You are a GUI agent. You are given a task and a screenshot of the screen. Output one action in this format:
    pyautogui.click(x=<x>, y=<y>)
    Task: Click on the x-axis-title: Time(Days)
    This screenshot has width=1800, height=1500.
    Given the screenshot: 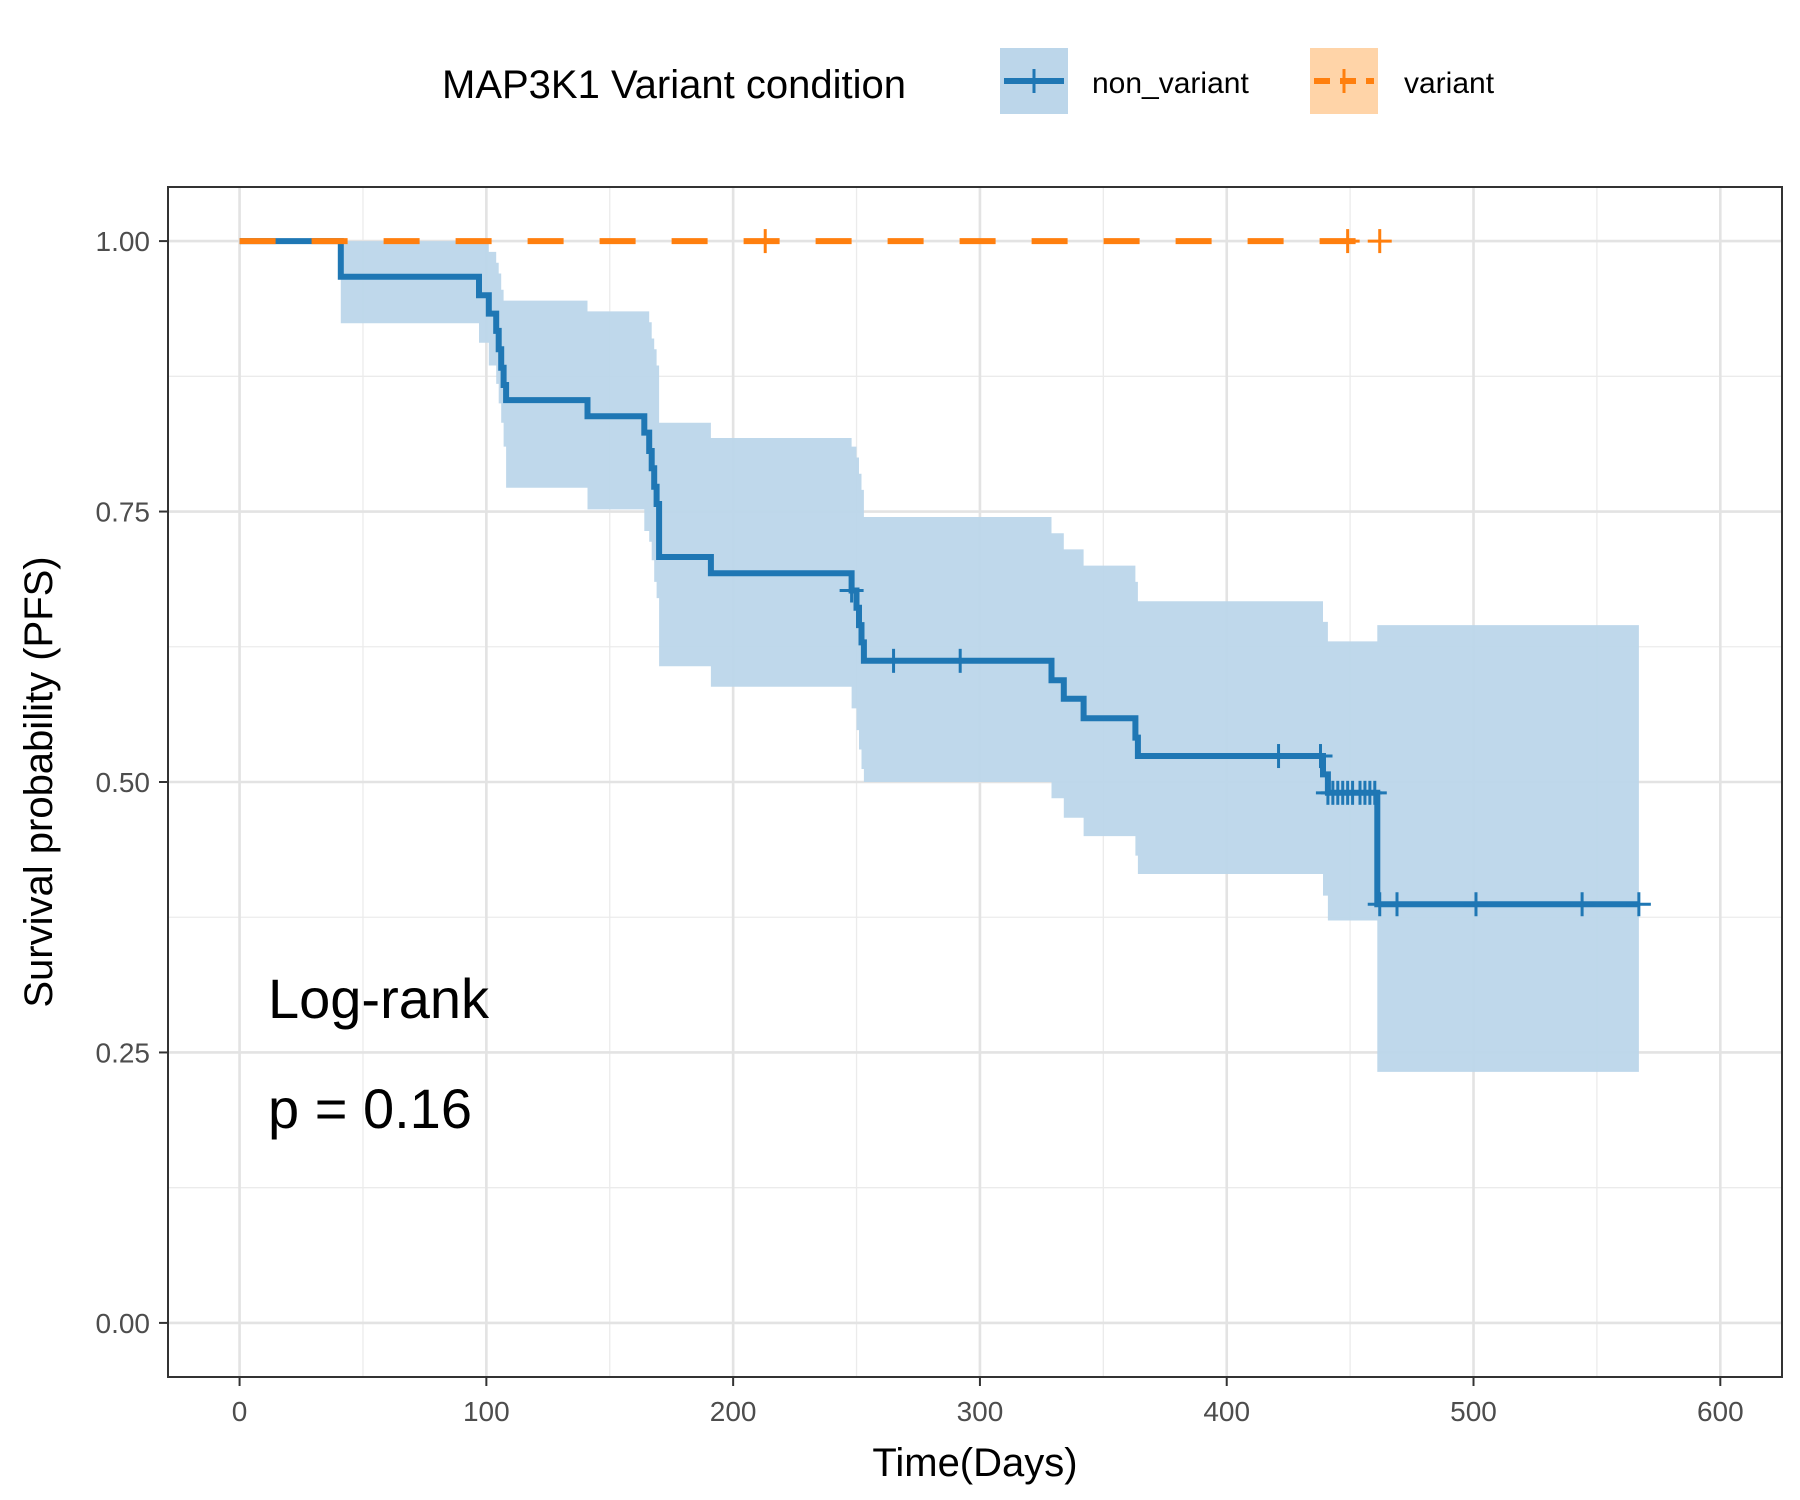 What is the action you would take?
    pyautogui.click(x=974, y=1463)
    